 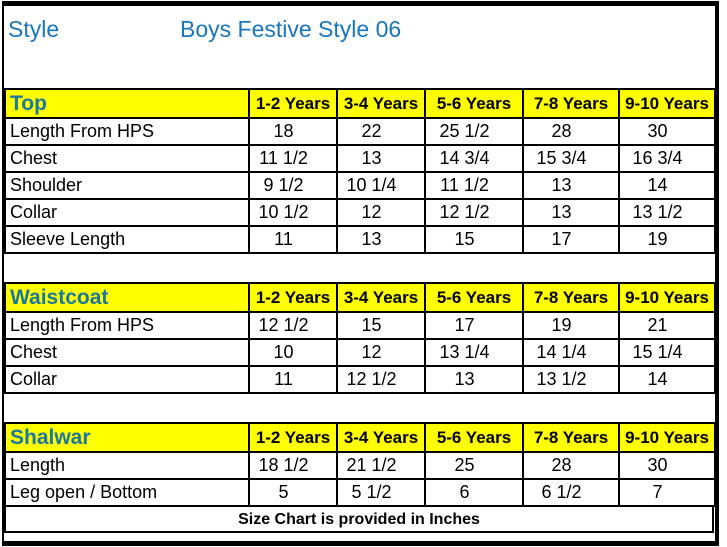 What do you see at coordinates (127, 158) in the screenshot?
I see `row-label: Chest` at bounding box center [127, 158].